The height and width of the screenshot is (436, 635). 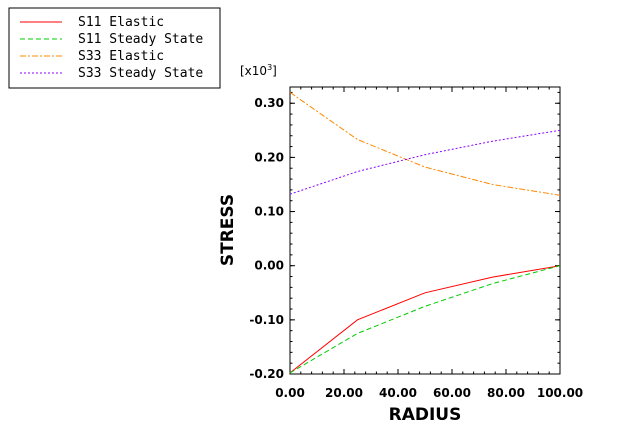 What do you see at coordinates (228, 230) in the screenshot?
I see `y-axis-title: STRESS` at bounding box center [228, 230].